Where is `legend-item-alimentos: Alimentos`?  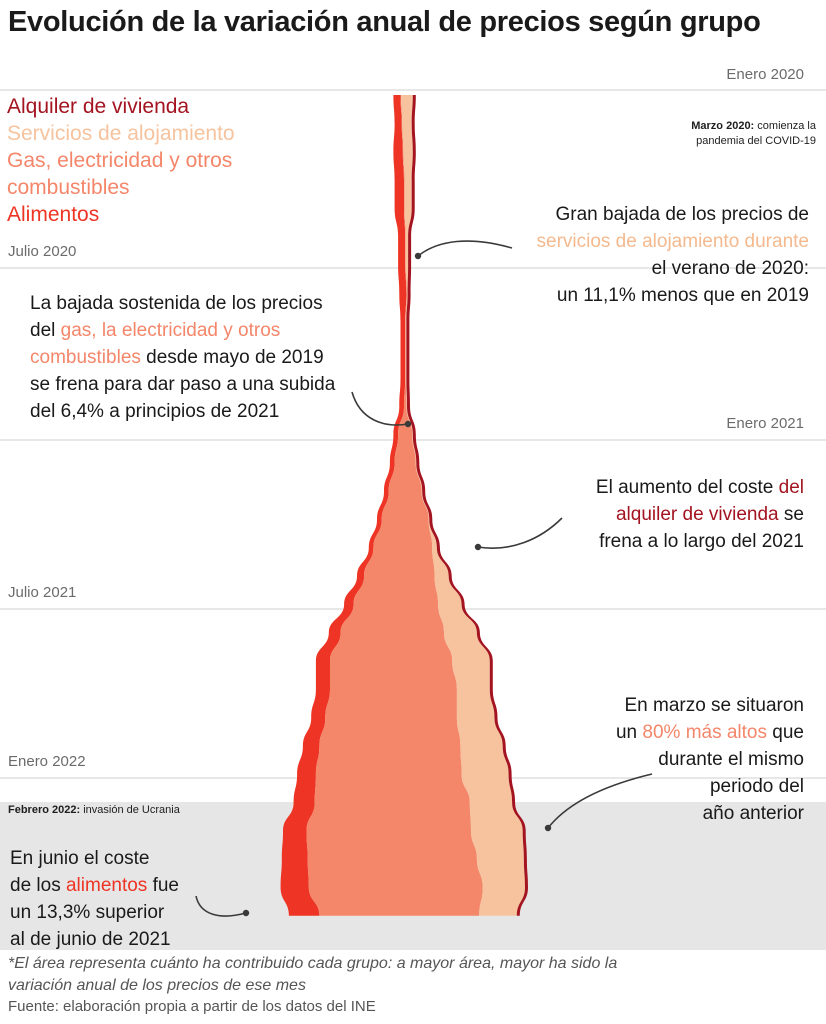 legend-item-alimentos: Alimentos is located at coordinates (53, 214).